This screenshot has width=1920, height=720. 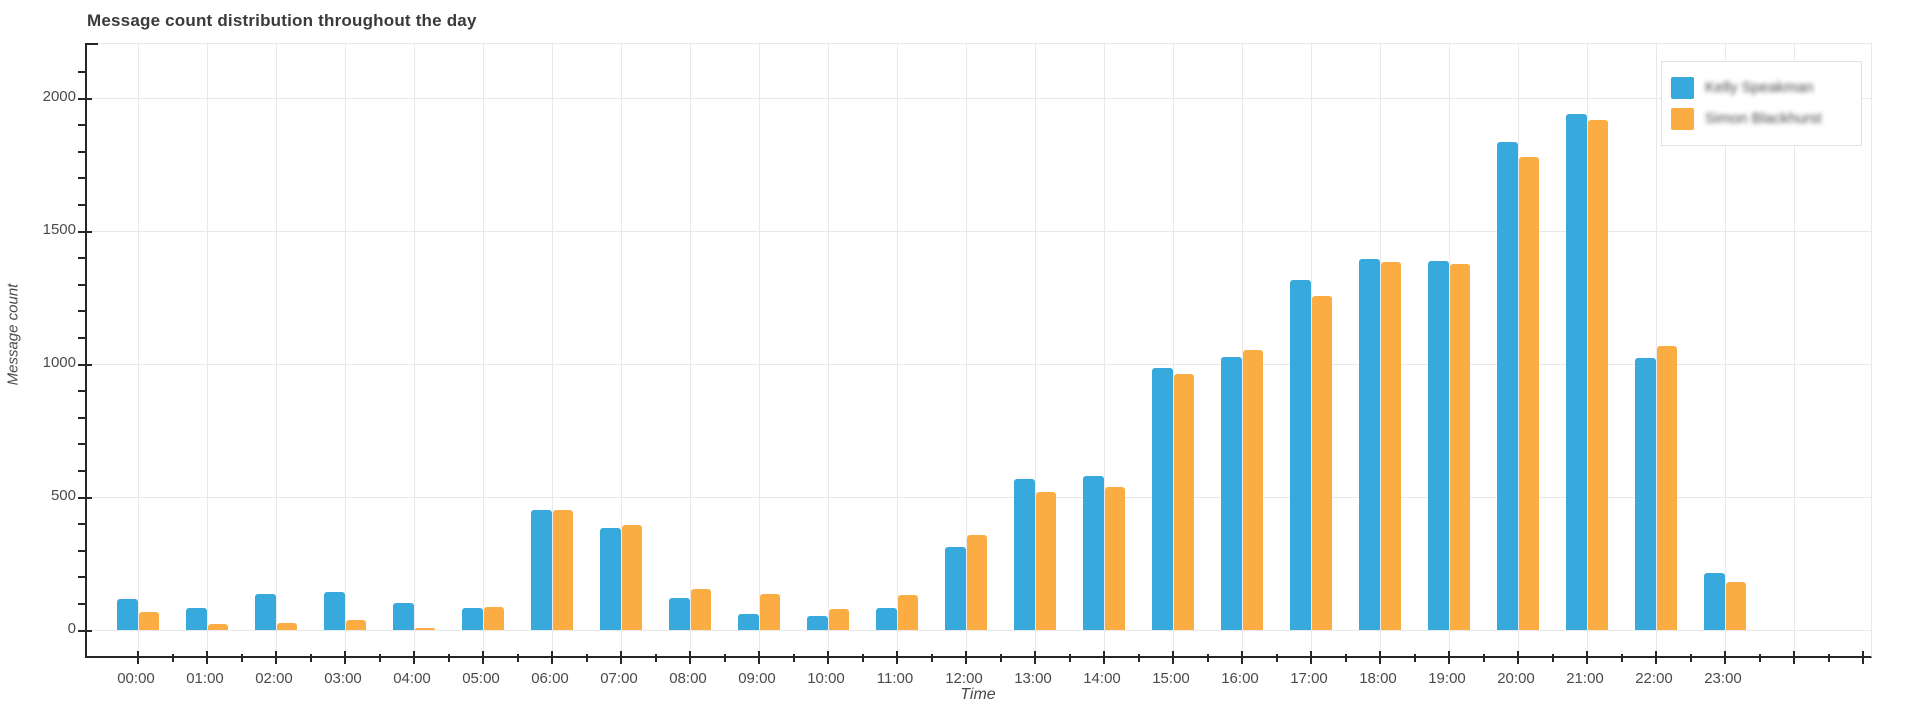 I want to click on h-gridline-2000, so click(x=979, y=98).